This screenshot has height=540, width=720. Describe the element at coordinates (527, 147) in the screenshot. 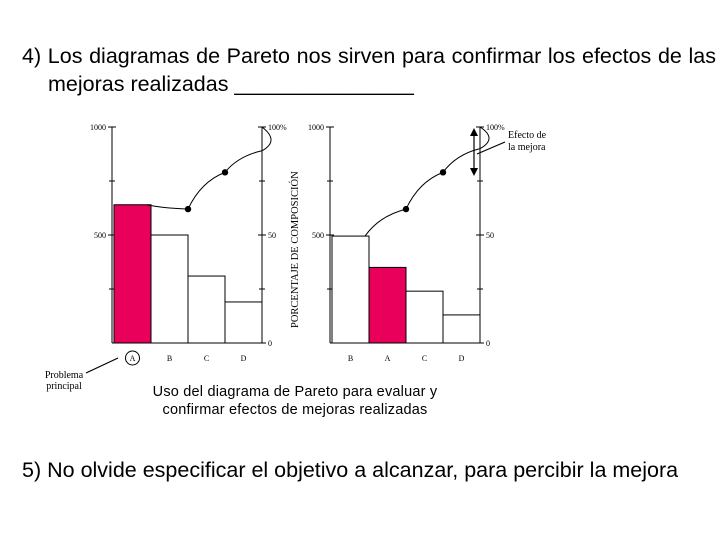

I see `efecto-mejora-label-2: la mejora` at that location.